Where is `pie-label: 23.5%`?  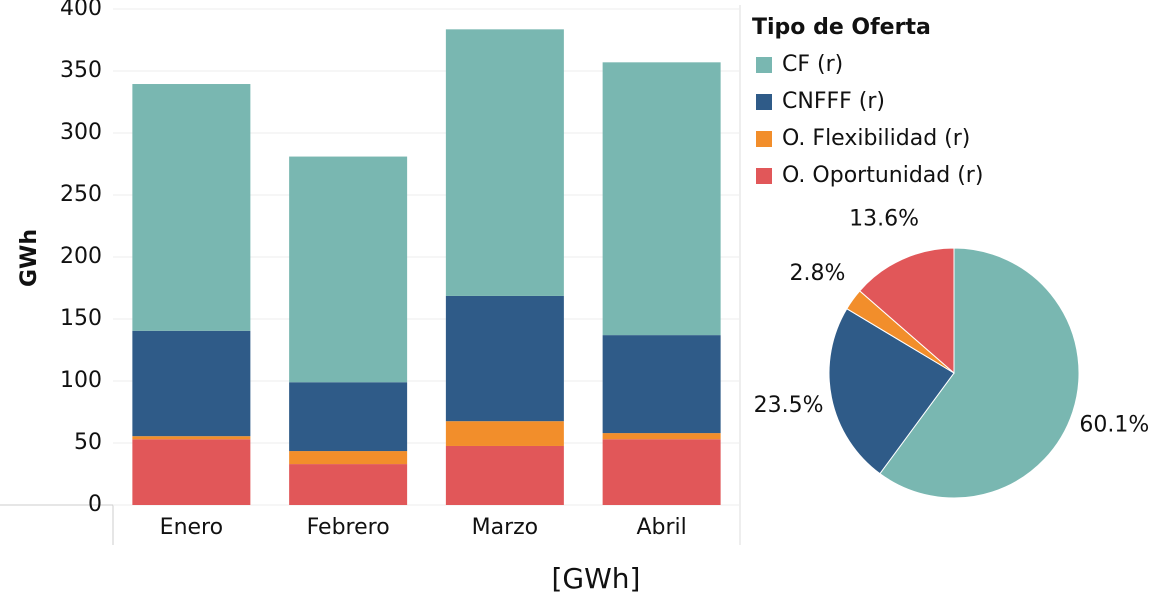 pie-label: 23.5% is located at coordinates (789, 405).